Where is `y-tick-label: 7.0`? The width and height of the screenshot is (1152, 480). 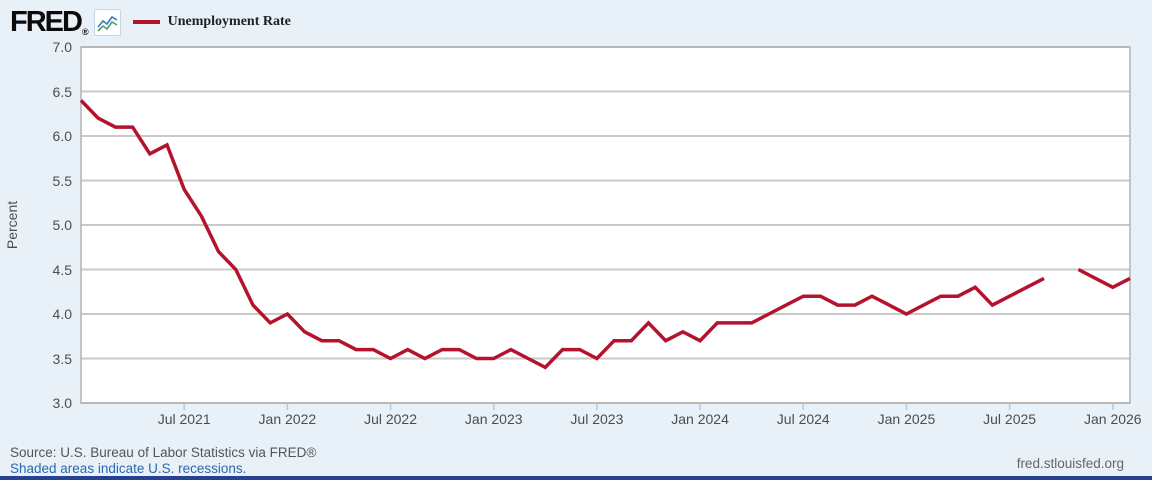 y-tick-label: 7.0 is located at coordinates (62, 47).